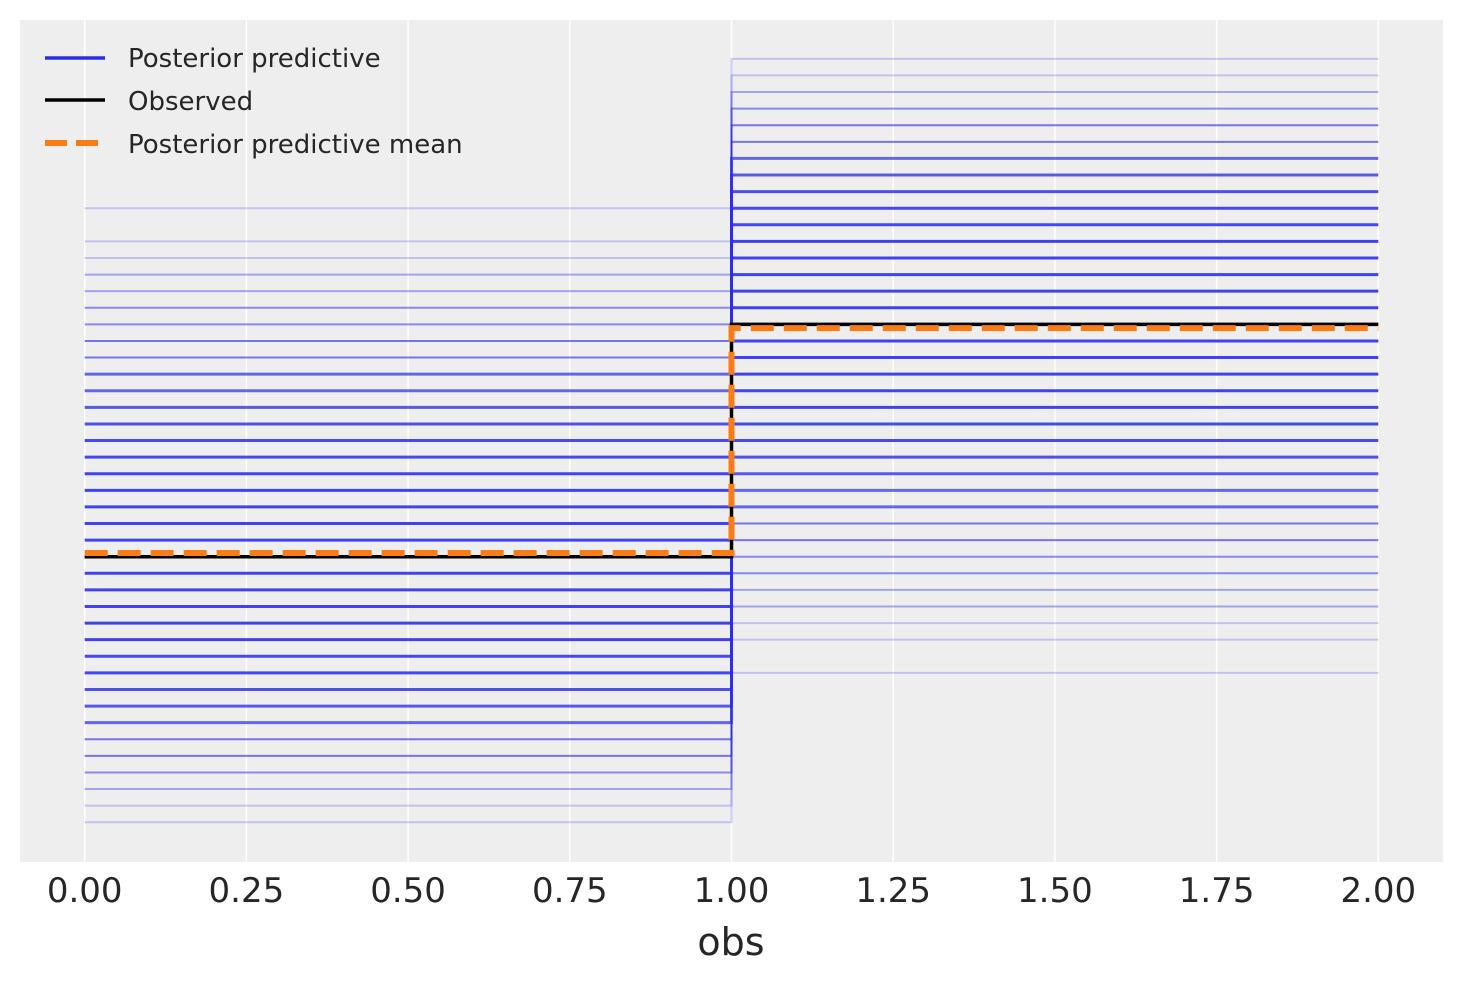 The height and width of the screenshot is (987, 1463). Describe the element at coordinates (254, 59) in the screenshot. I see `legend-label-posterior-predictive: Posterior predictive` at that location.